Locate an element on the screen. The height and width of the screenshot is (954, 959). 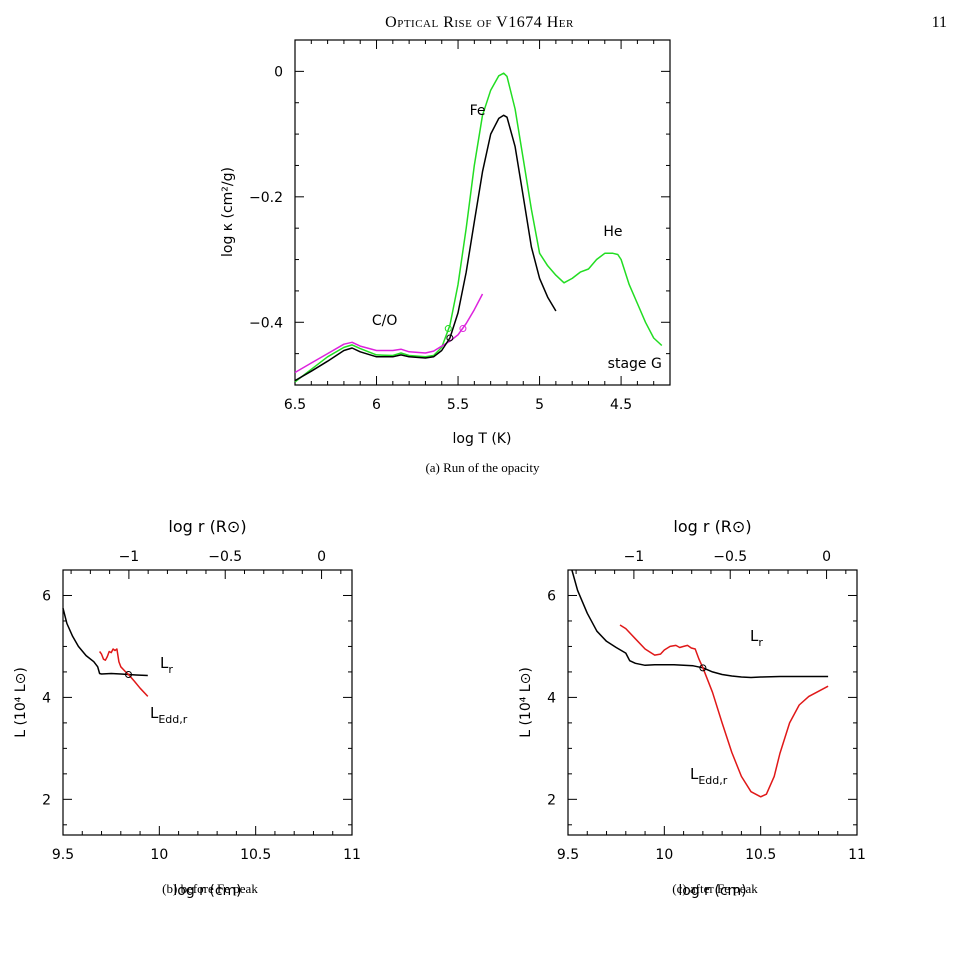
label-he: He is located at coordinates (612, 232).